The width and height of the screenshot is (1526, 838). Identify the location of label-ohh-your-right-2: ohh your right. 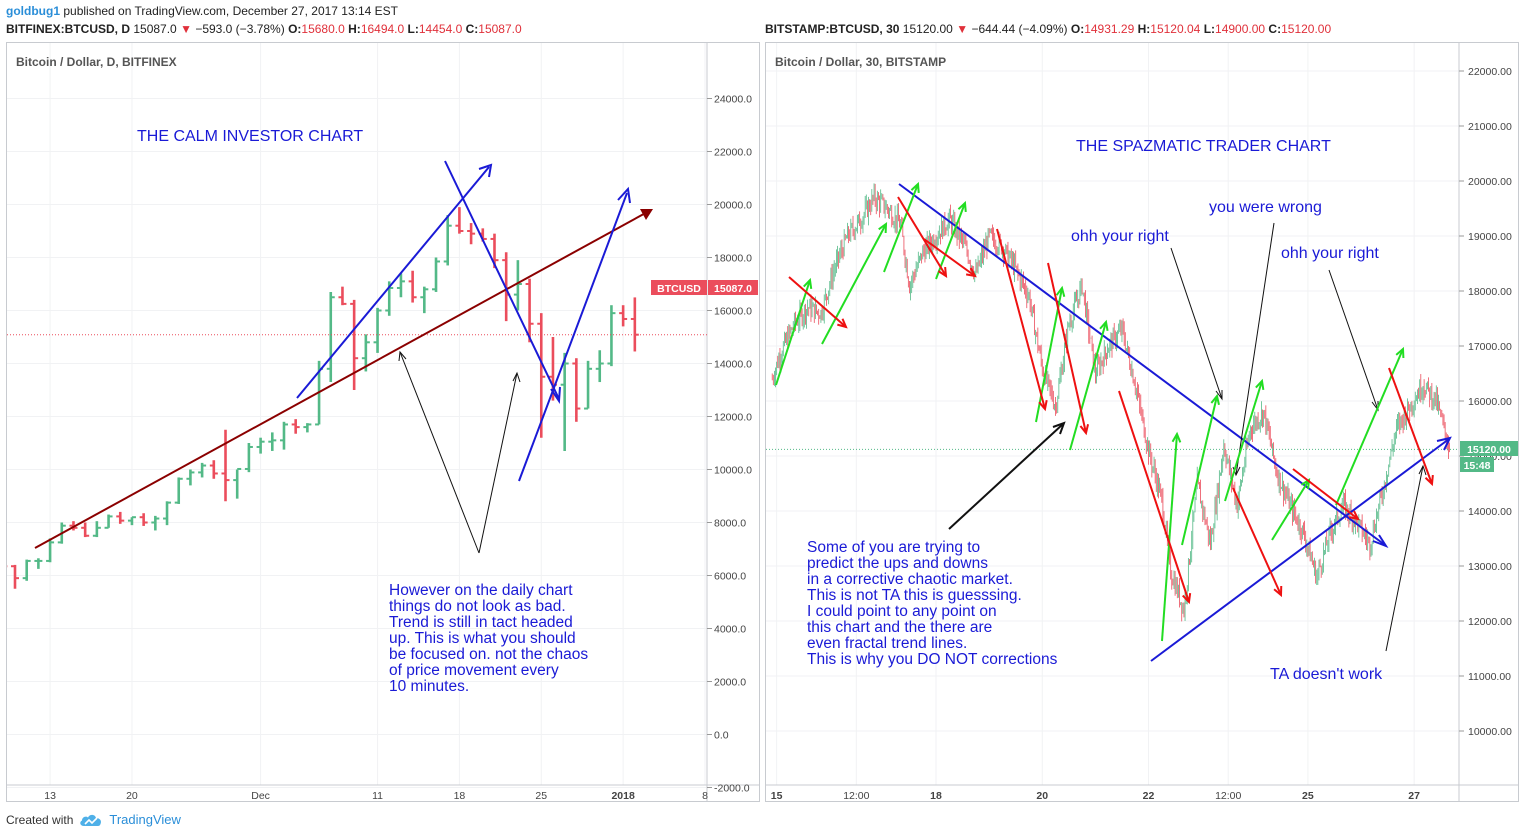
(1330, 253).